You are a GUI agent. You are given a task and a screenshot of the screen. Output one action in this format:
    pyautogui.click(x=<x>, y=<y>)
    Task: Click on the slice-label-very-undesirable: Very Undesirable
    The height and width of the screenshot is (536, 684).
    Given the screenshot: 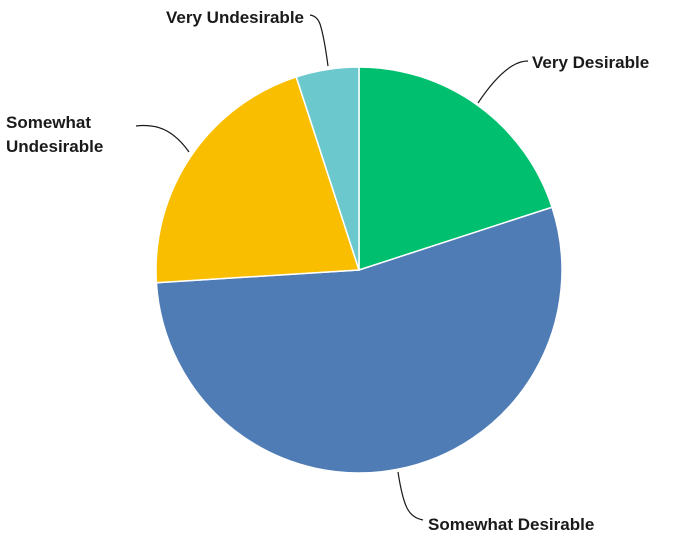 What is the action you would take?
    pyautogui.click(x=235, y=17)
    